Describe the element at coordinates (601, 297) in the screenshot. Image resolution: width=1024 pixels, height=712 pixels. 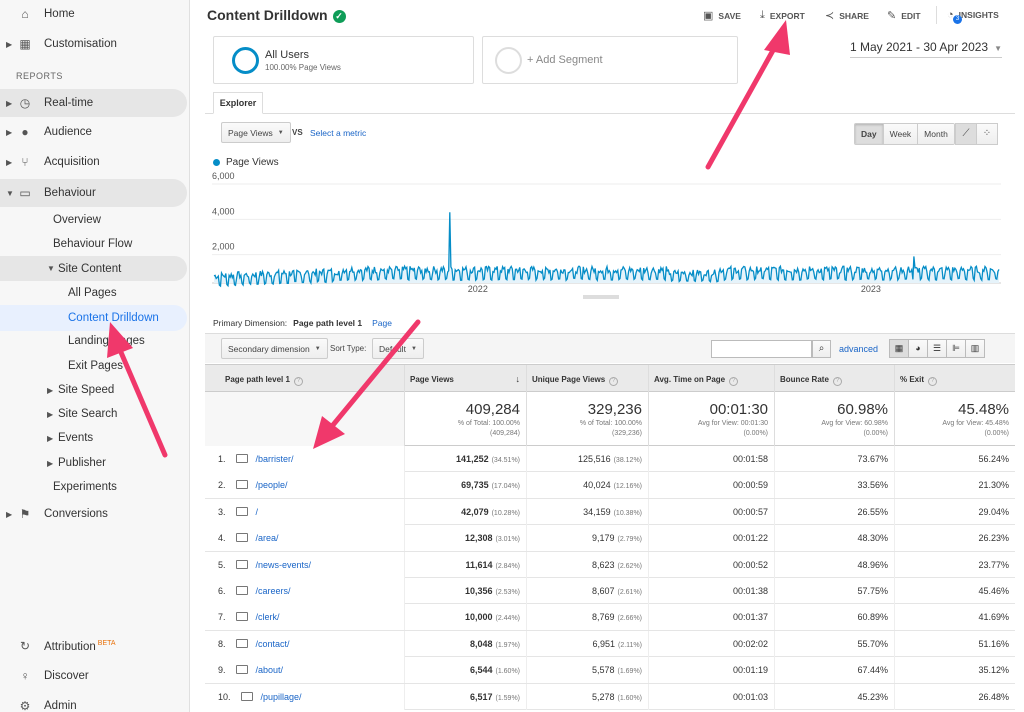
I see `chart-resize-handle` at that location.